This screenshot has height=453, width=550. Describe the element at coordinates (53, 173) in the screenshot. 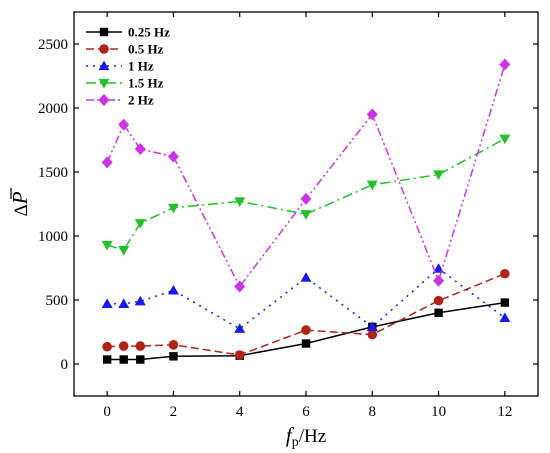

I see `y-tick-label: 1500` at that location.